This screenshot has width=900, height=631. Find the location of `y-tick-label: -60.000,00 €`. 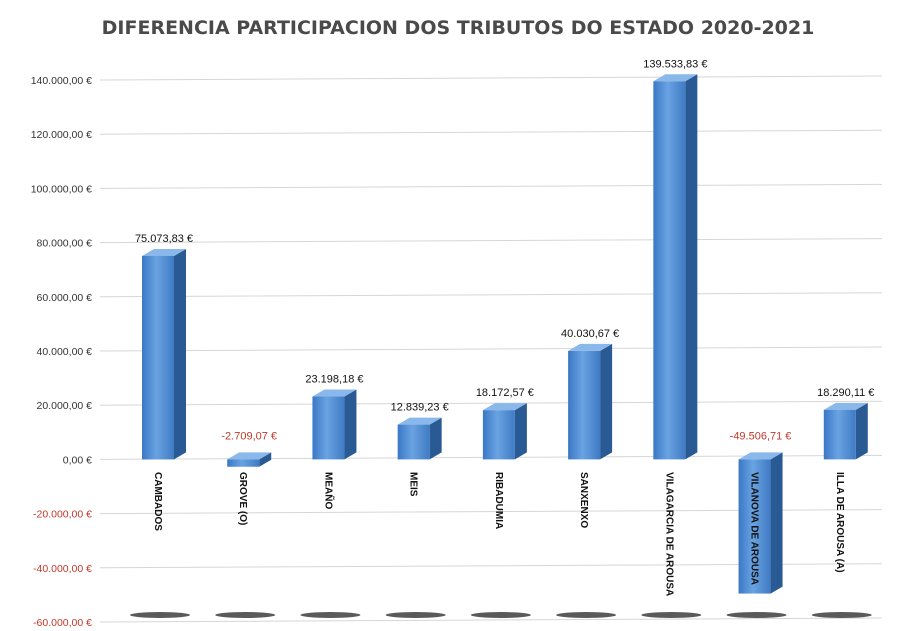

y-tick-label: -60.000,00 € is located at coordinates (62, 623).